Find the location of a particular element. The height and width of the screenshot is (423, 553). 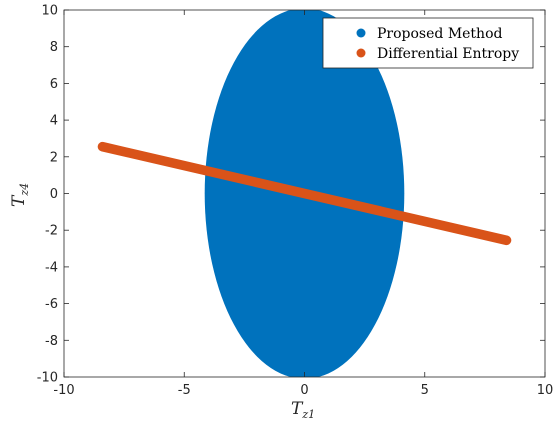

x-tick-label: 0 is located at coordinates (304, 390).